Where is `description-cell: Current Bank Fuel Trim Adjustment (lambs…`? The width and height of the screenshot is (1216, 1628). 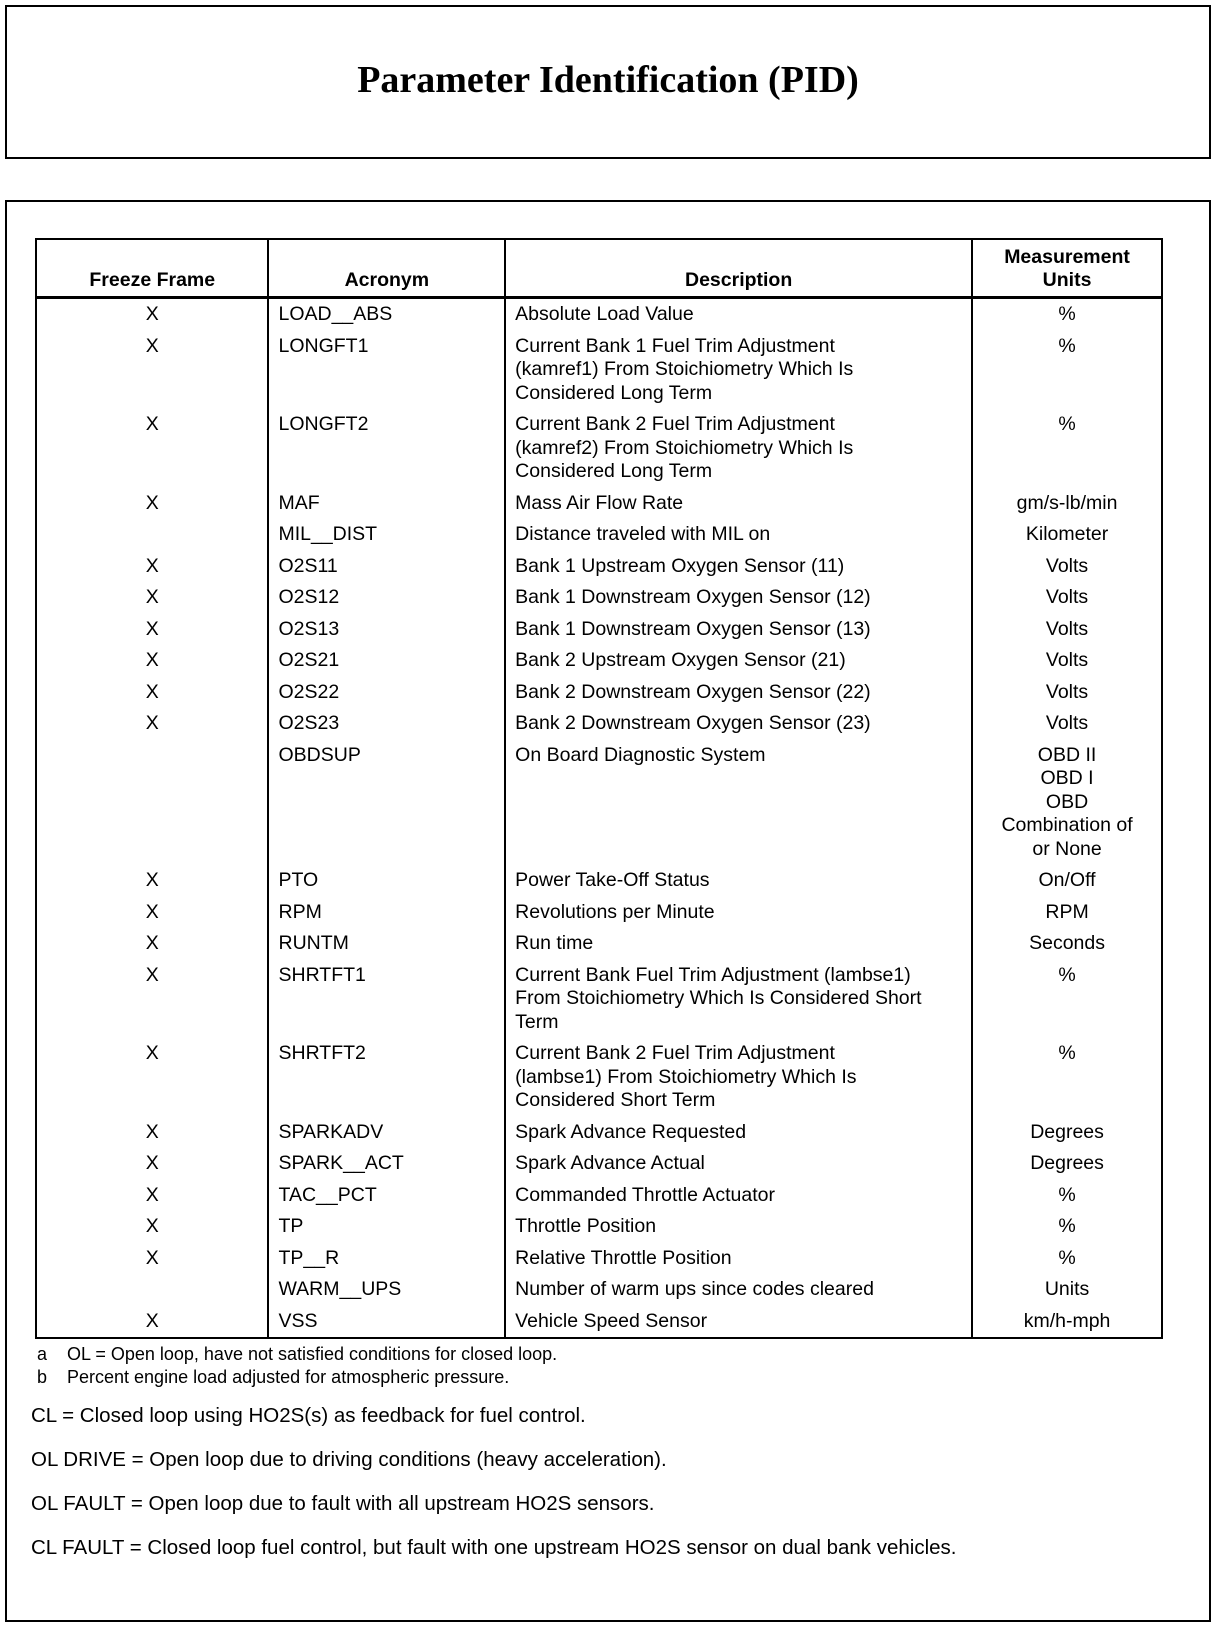 description-cell: Current Bank Fuel Trim Adjustment (lambs… is located at coordinates (739, 998).